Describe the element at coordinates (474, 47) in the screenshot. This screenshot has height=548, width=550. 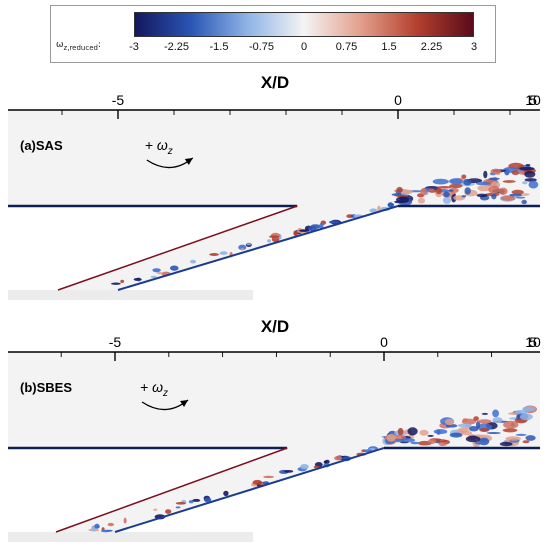
I see `colorbar-tick-label: 3` at that location.